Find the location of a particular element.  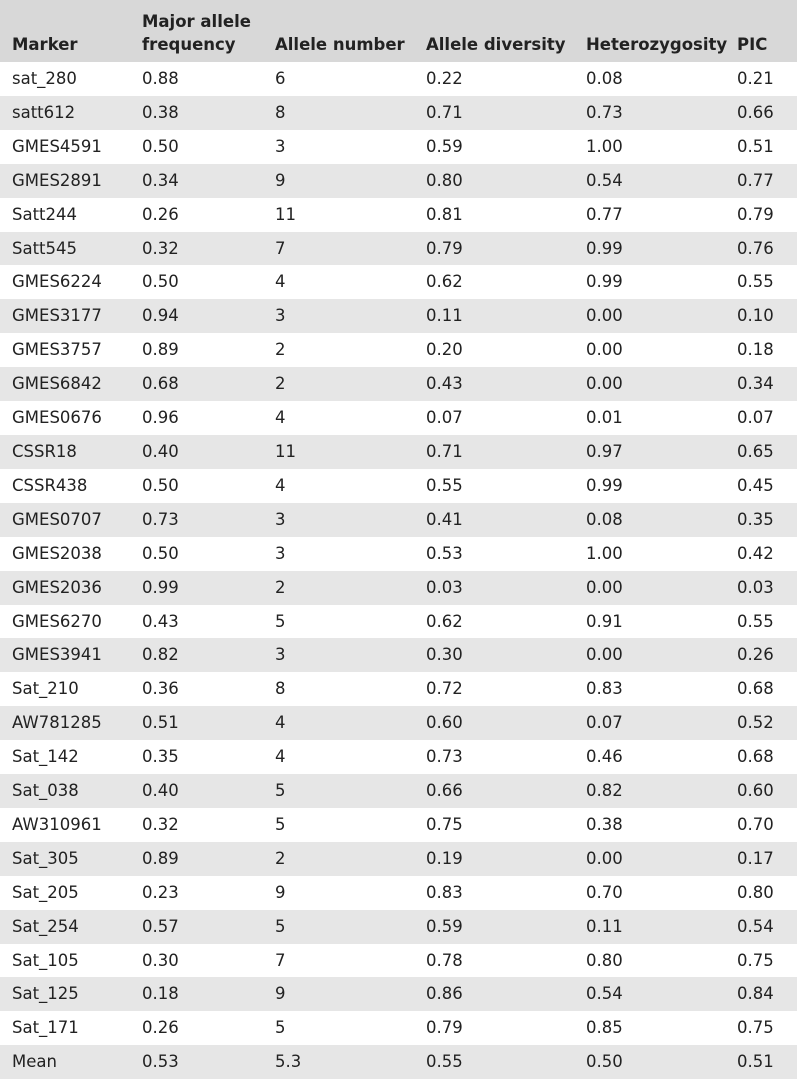

cell-allele-diversity: 0.83 is located at coordinates (494, 892).